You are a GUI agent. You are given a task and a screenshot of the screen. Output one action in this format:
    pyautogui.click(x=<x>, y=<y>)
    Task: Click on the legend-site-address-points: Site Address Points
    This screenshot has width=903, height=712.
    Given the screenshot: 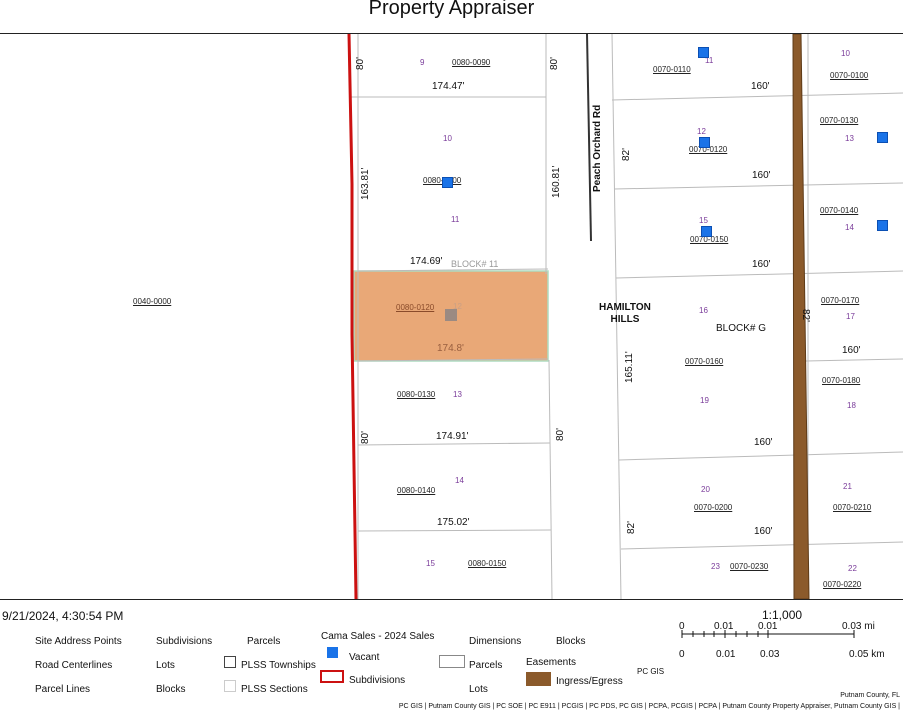 What is the action you would take?
    pyautogui.click(x=78, y=641)
    